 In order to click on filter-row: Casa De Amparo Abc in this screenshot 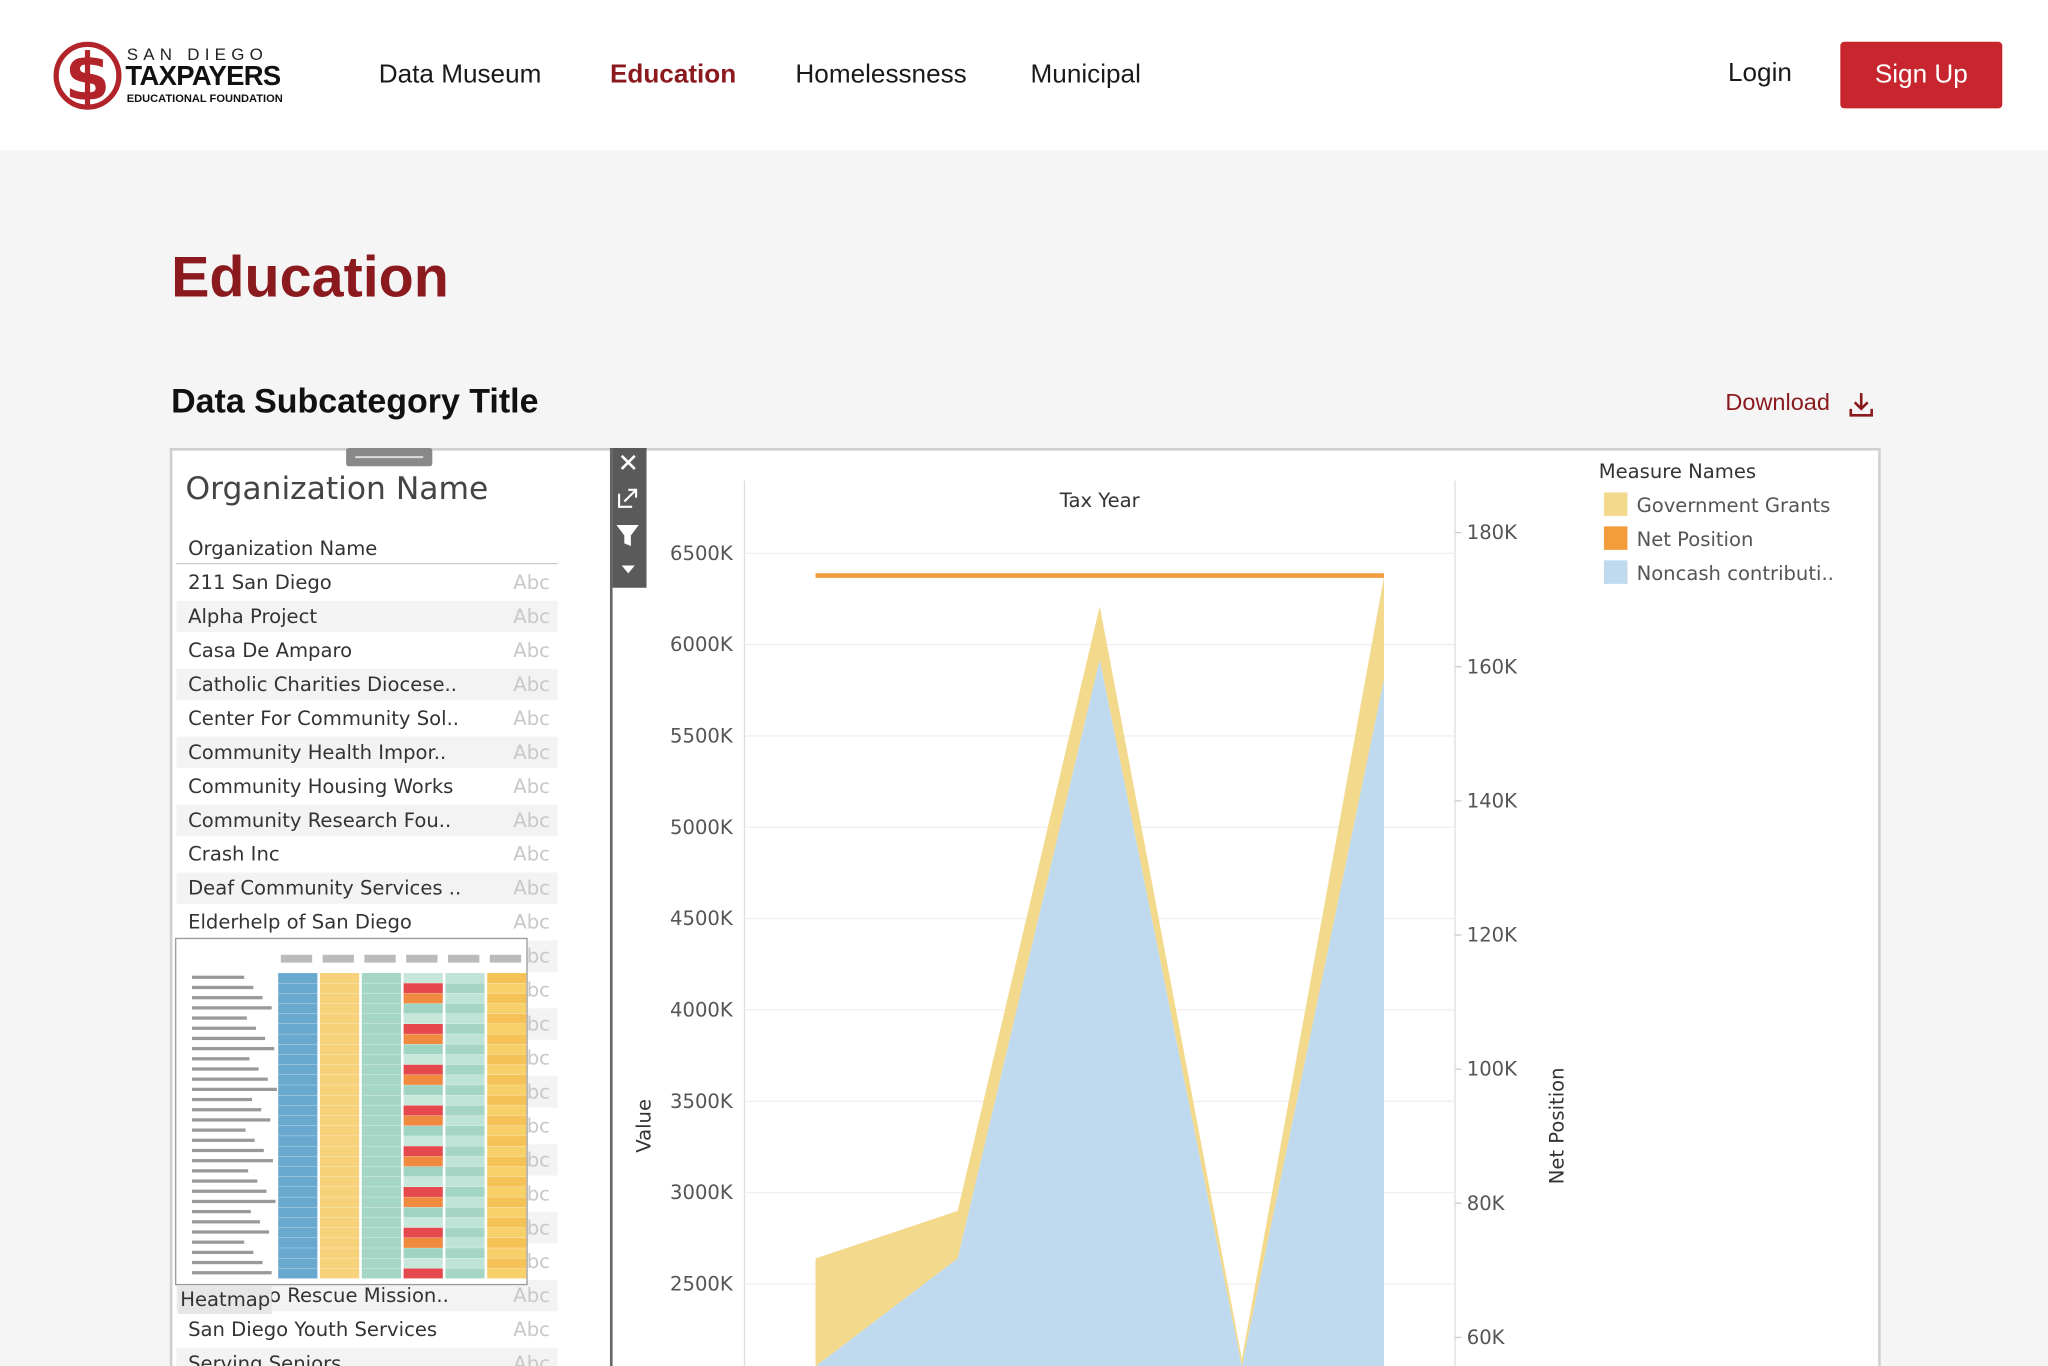, I will do `click(367, 650)`.